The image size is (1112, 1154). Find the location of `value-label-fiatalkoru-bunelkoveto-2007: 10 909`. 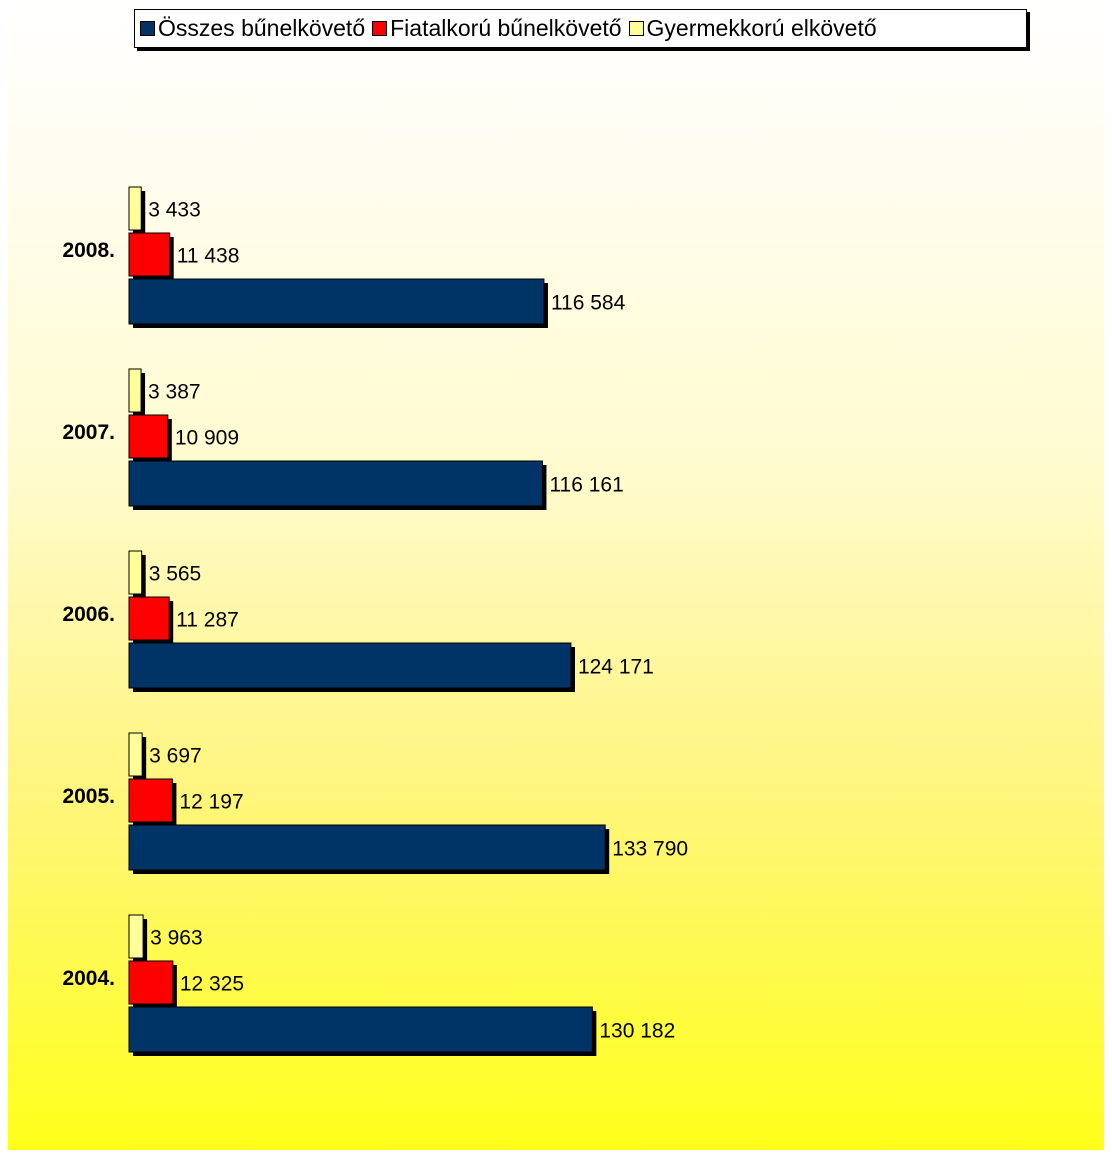

value-label-fiatalkoru-bunelkoveto-2007: 10 909 is located at coordinates (207, 438).